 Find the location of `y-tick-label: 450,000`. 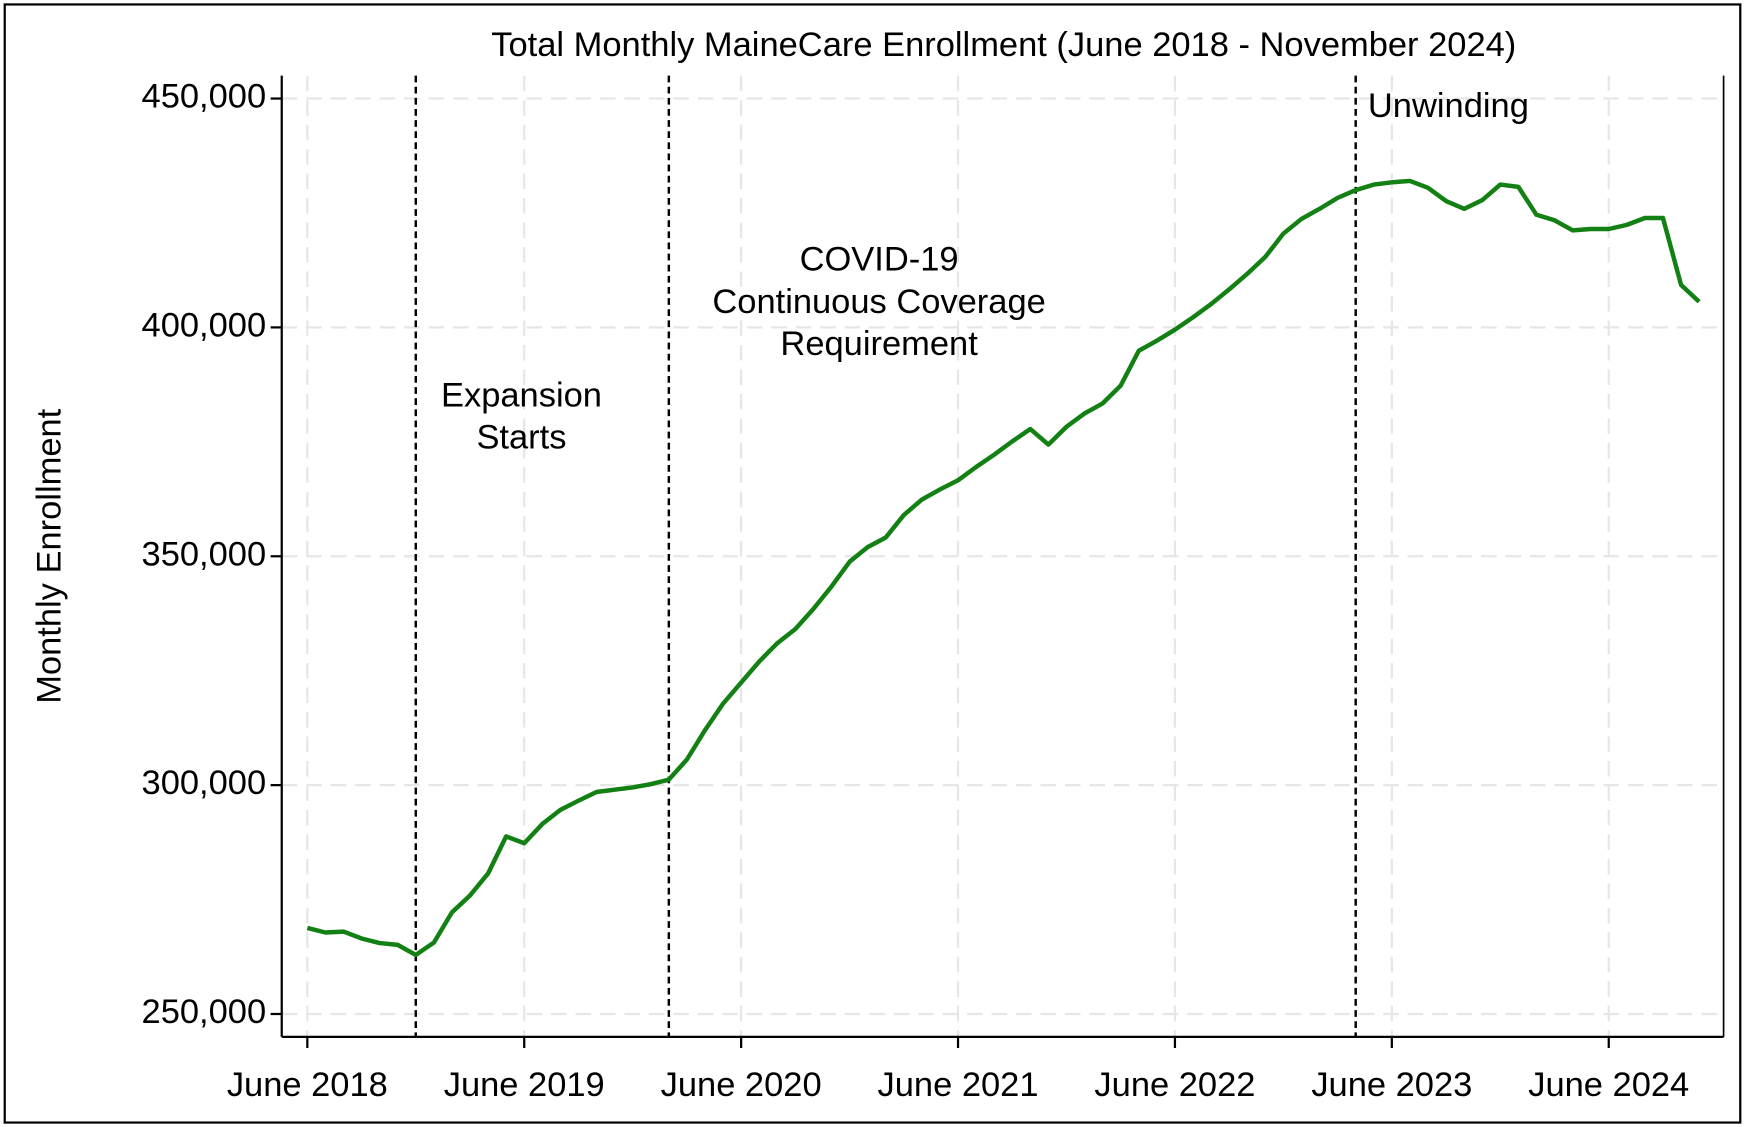

y-tick-label: 450,000 is located at coordinates (204, 97).